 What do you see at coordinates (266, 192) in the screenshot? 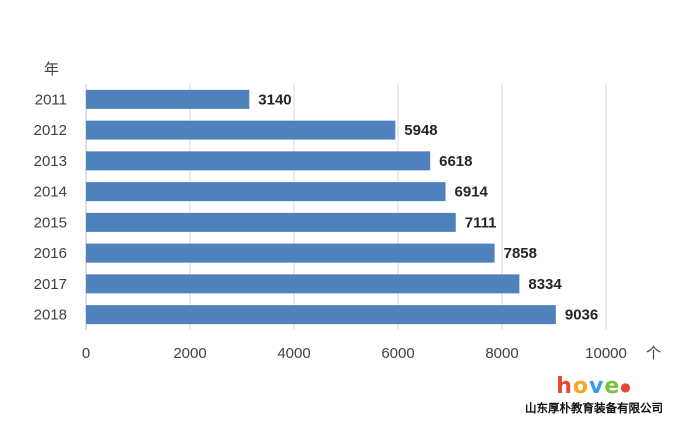
I see `bar-2014` at bounding box center [266, 192].